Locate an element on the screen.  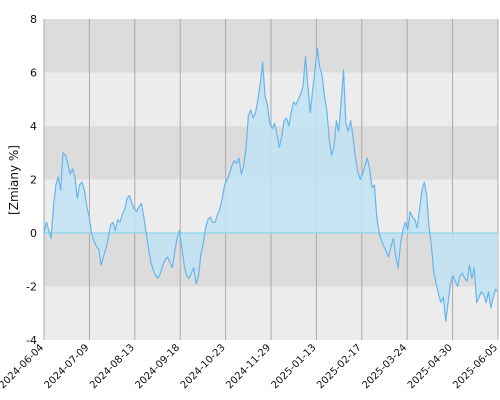
y-tick-label: 2 is located at coordinates (33, 180).